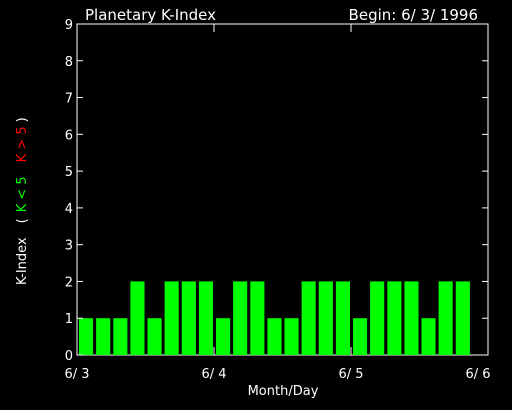 Image resolution: width=512 pixels, height=410 pixels. What do you see at coordinates (213, 374) in the screenshot?
I see `x-tick-label: 6/ 4` at bounding box center [213, 374].